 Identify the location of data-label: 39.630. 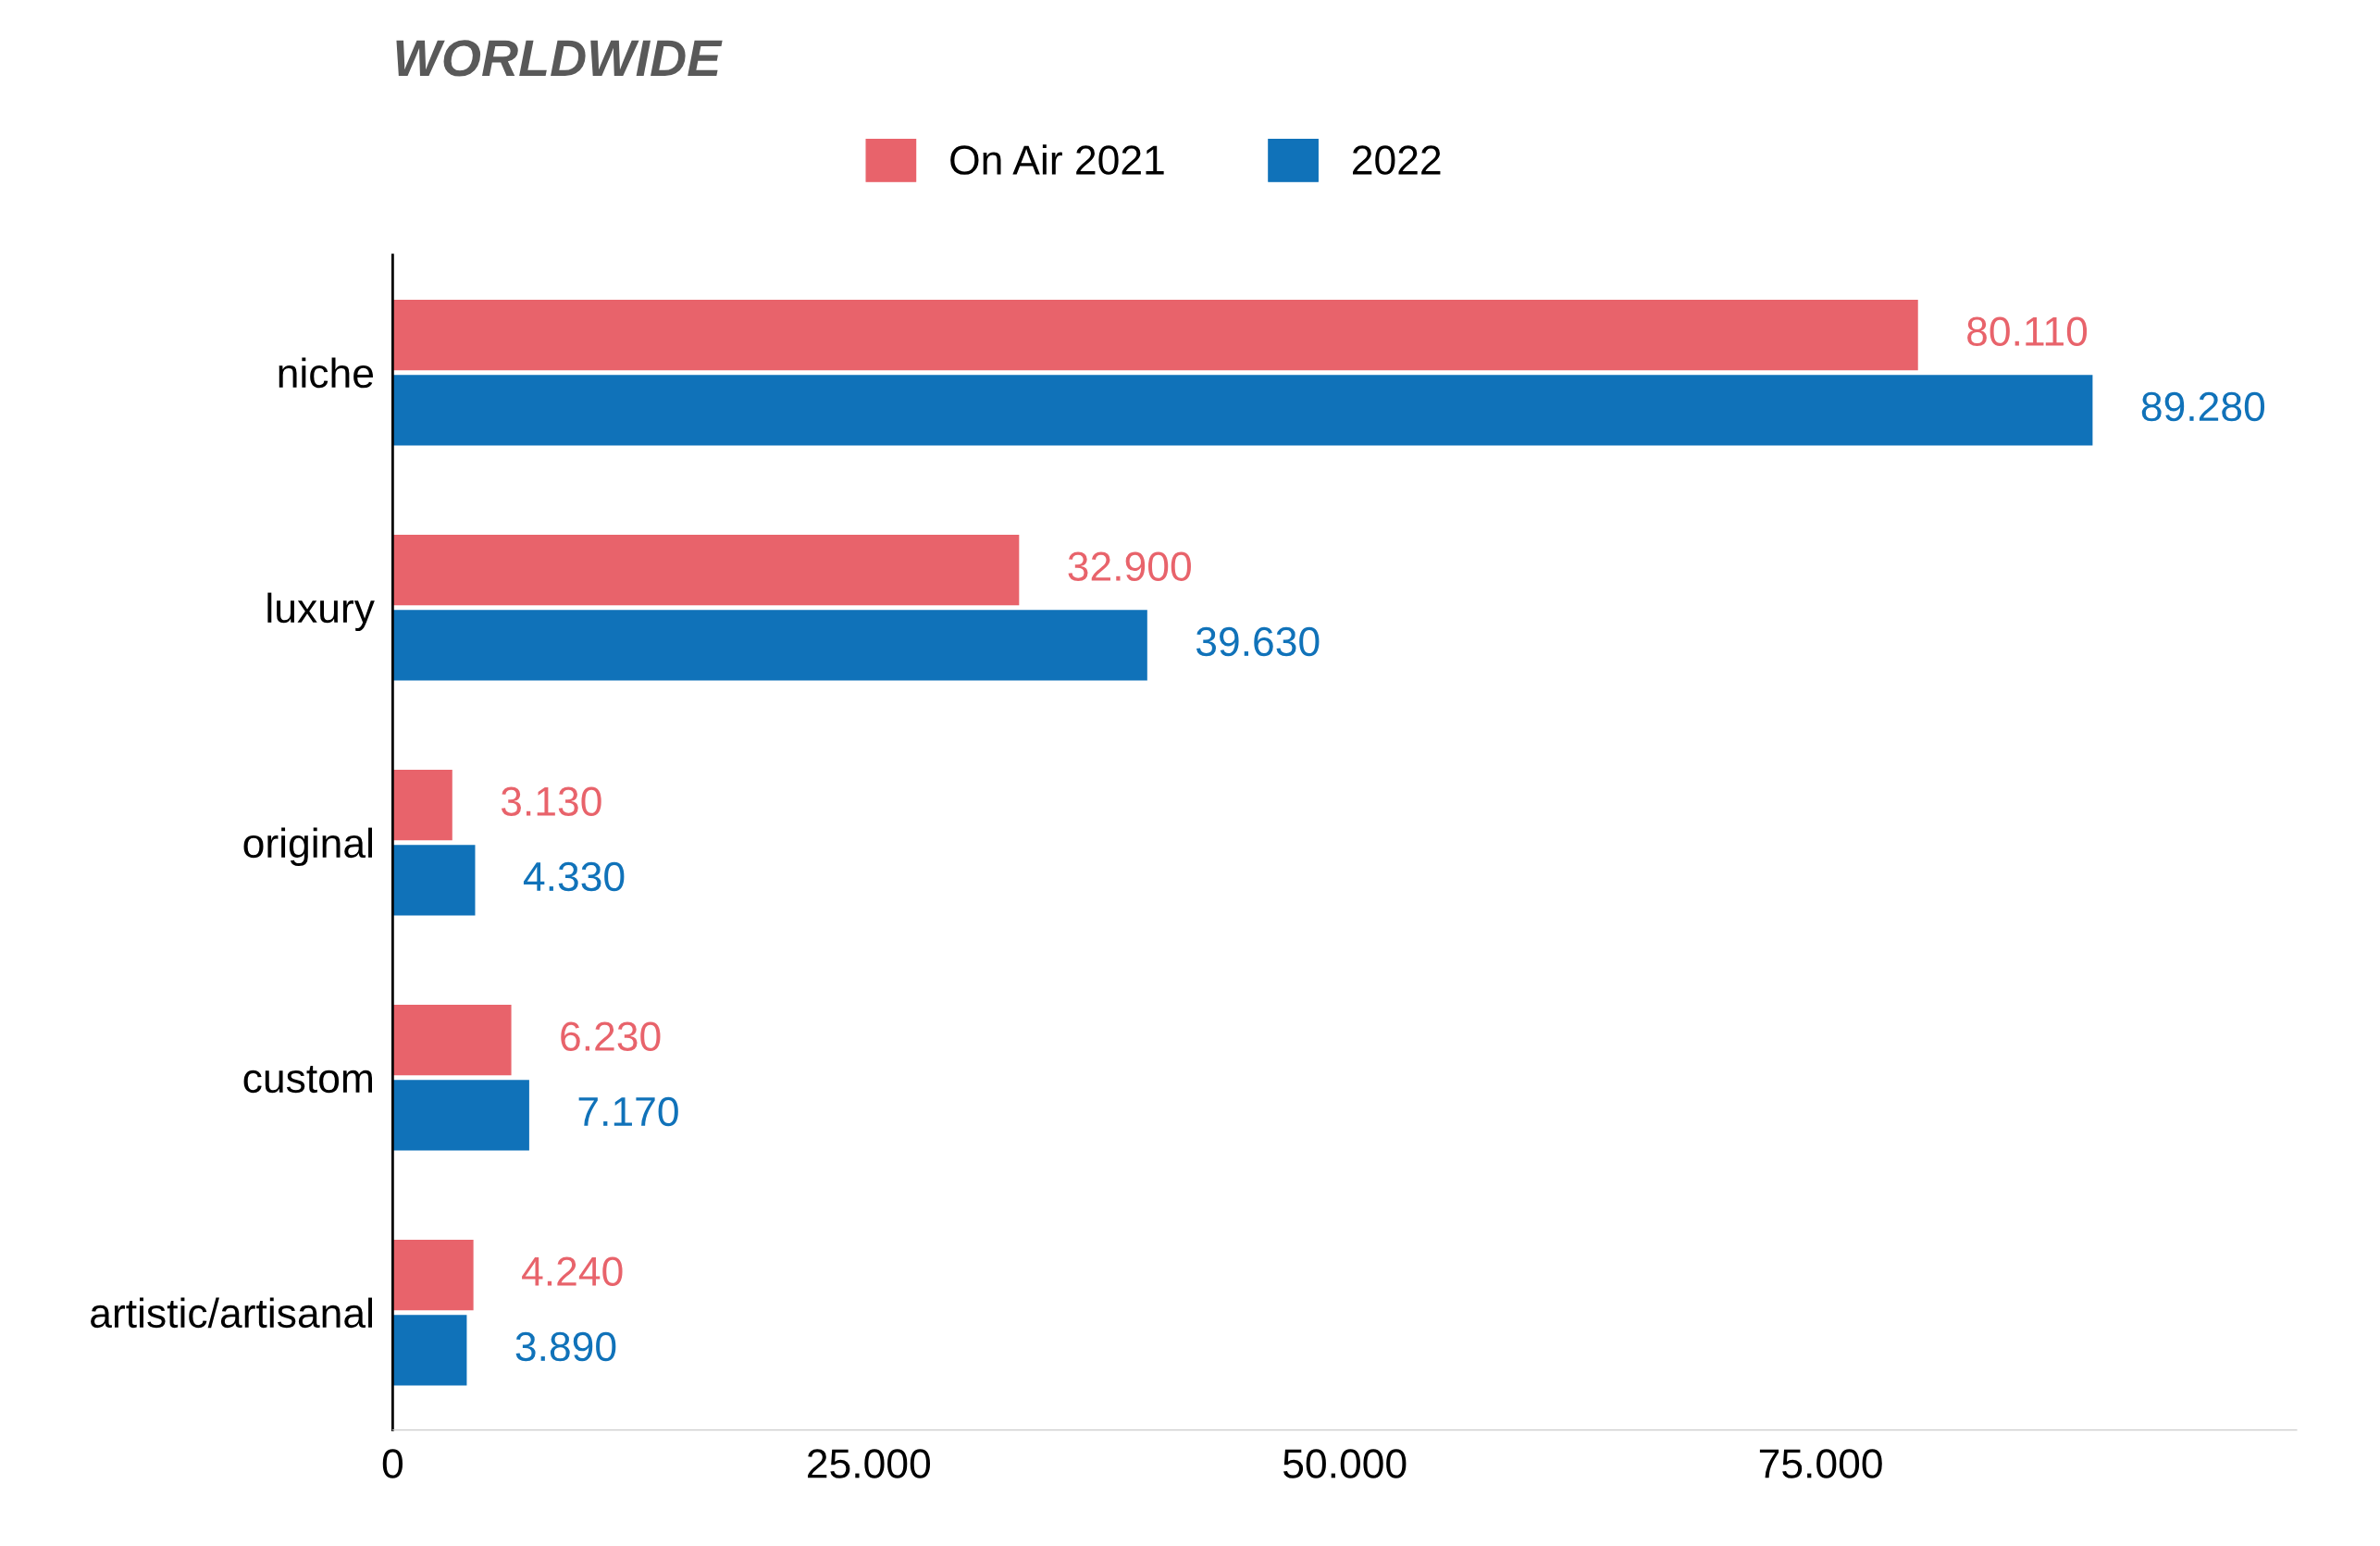
(1258, 641).